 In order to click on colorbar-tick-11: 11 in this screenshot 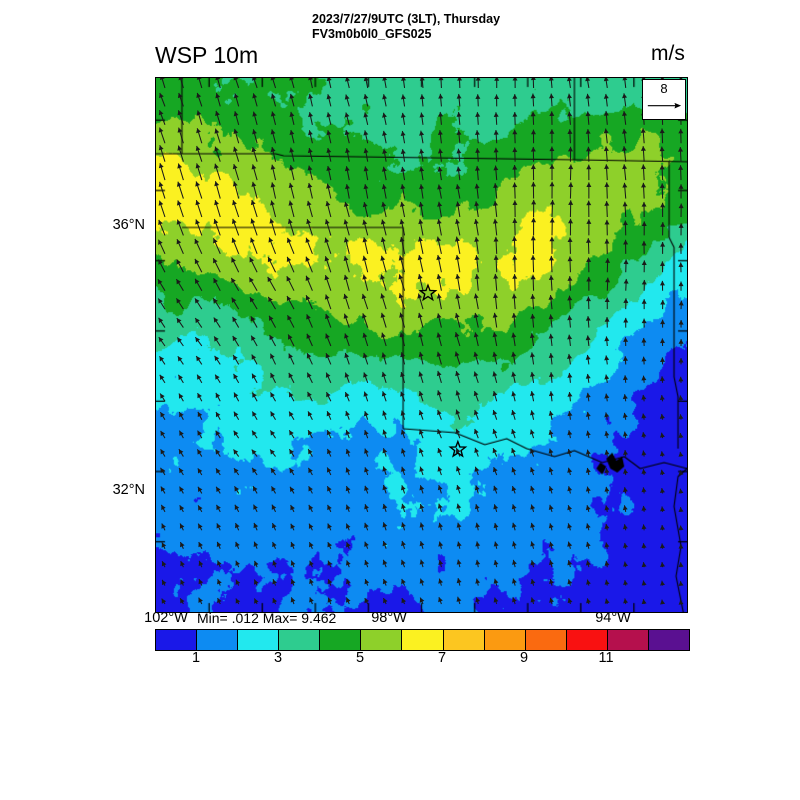, I will do `click(606, 658)`.